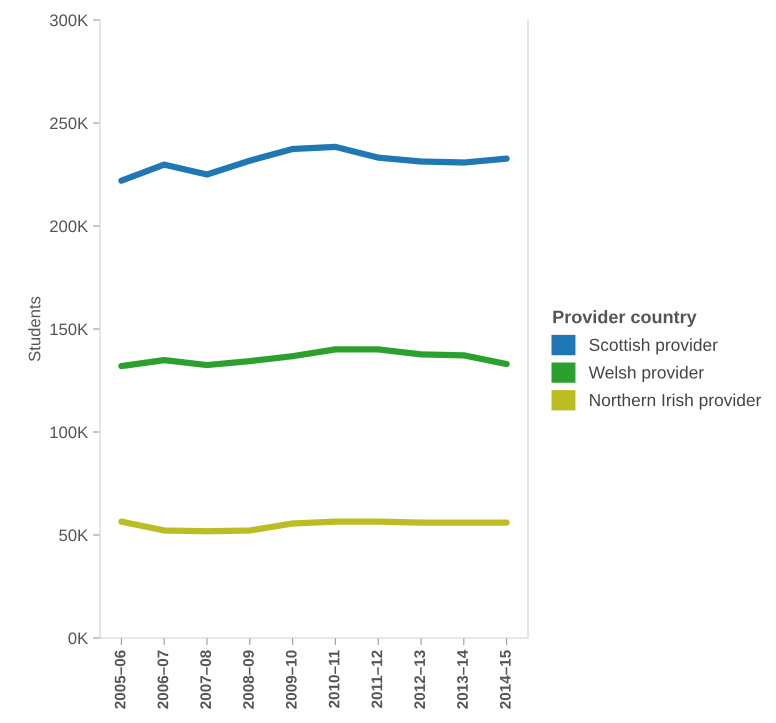 This screenshot has height=723, width=776. I want to click on legend-label: Welsh provider, so click(646, 374).